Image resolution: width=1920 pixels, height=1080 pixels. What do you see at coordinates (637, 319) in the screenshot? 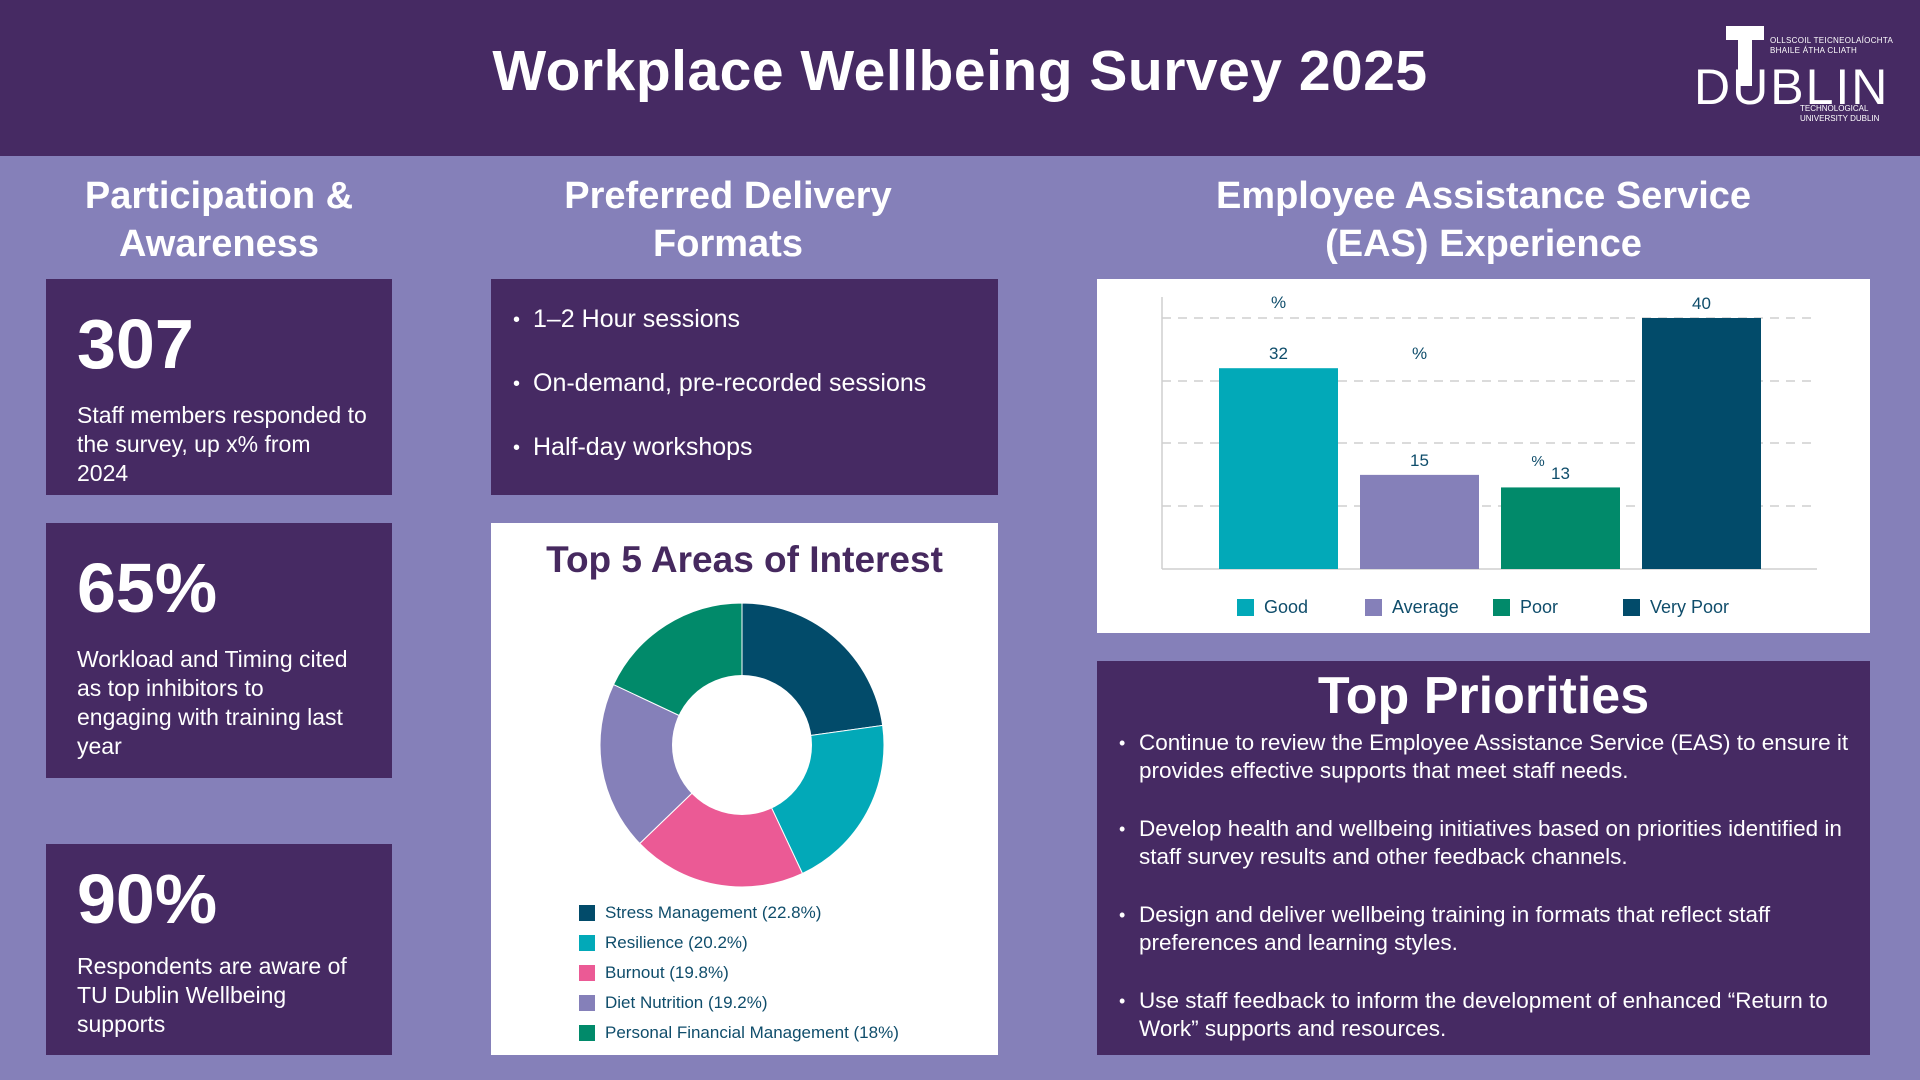
I see `list-item-label: 1–2 Hour sessions` at bounding box center [637, 319].